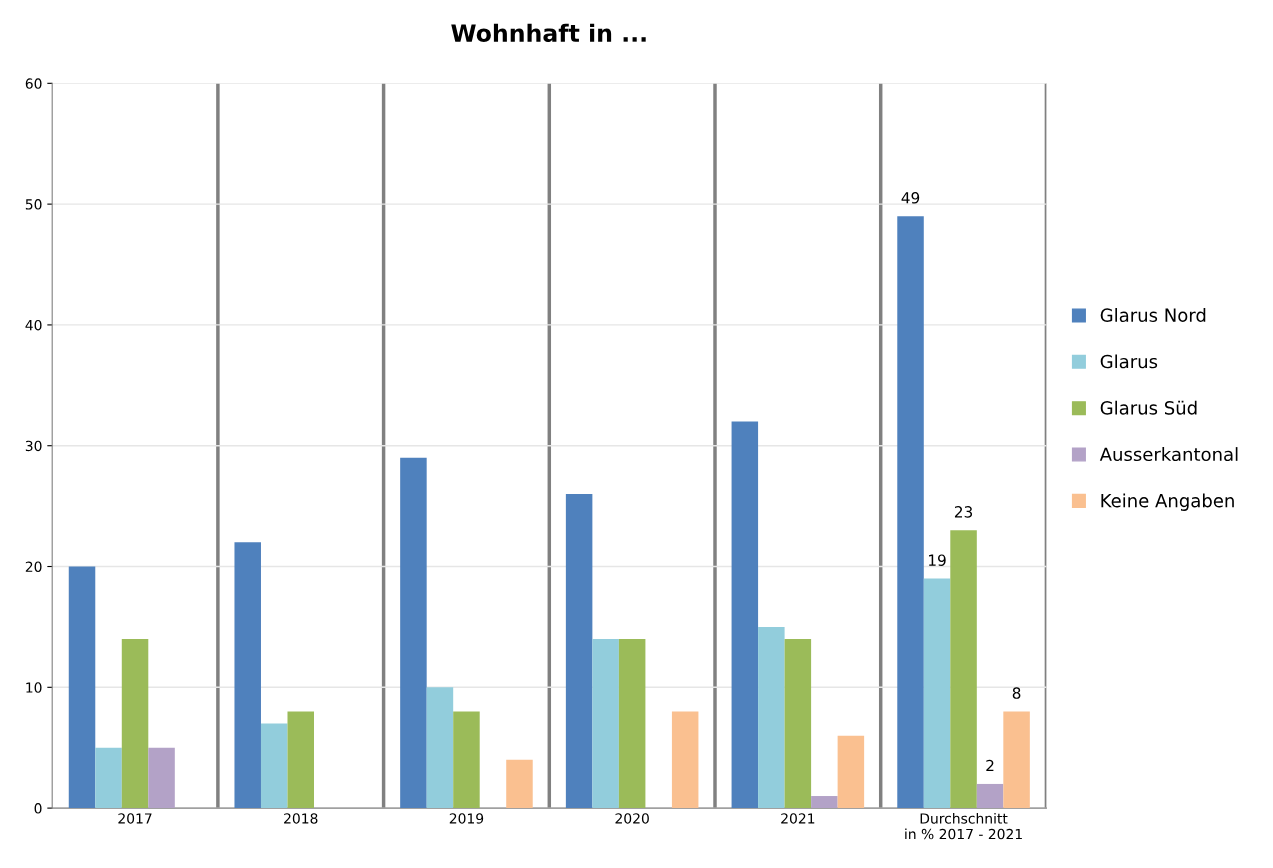 This screenshot has height=868, width=1273. I want to click on y-tick-label: 20, so click(33, 566).